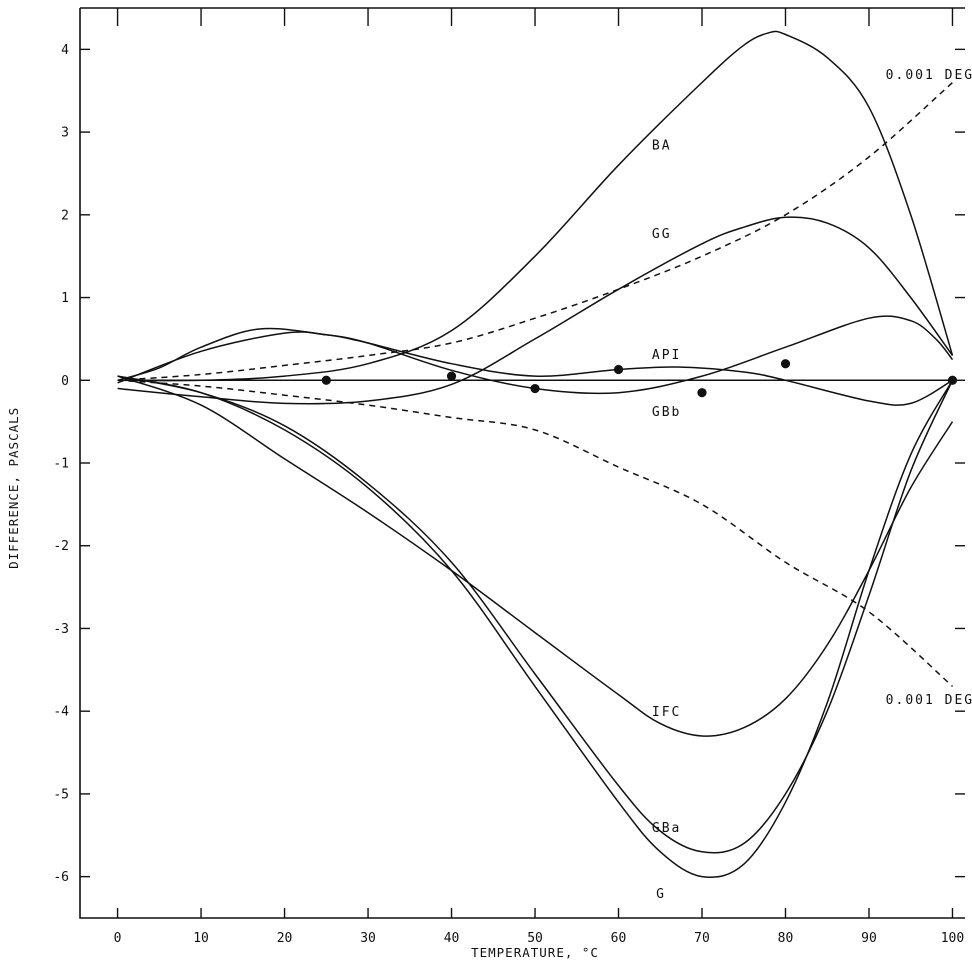 This screenshot has height=961, width=972. What do you see at coordinates (118, 938) in the screenshot?
I see `x-tick-label: 0` at bounding box center [118, 938].